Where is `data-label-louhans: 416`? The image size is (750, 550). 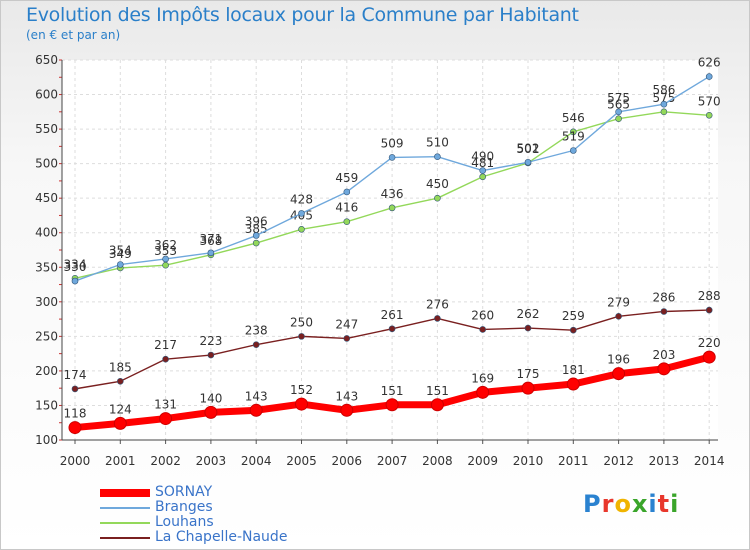 data-label-louhans: 416 is located at coordinates (346, 208).